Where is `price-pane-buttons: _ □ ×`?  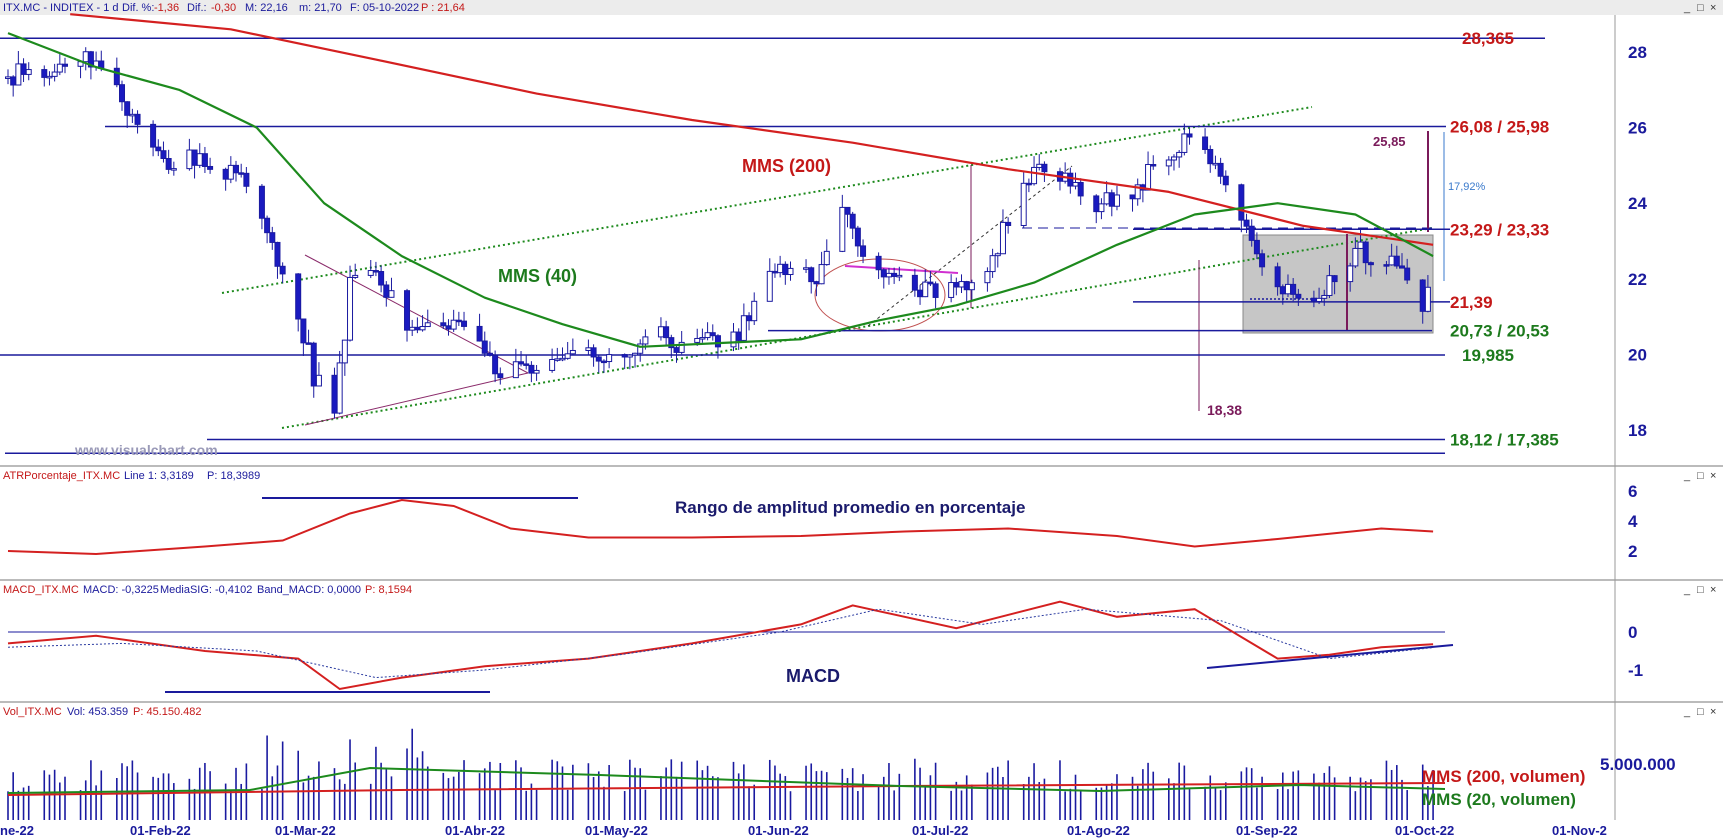
price-pane-buttons: _ □ × is located at coordinates (1699, 8).